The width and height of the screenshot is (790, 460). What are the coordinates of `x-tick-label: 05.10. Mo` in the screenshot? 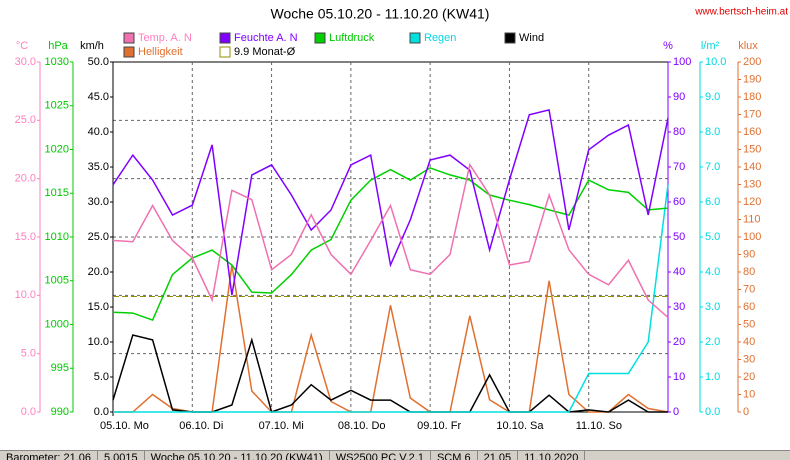 It's located at (124, 426).